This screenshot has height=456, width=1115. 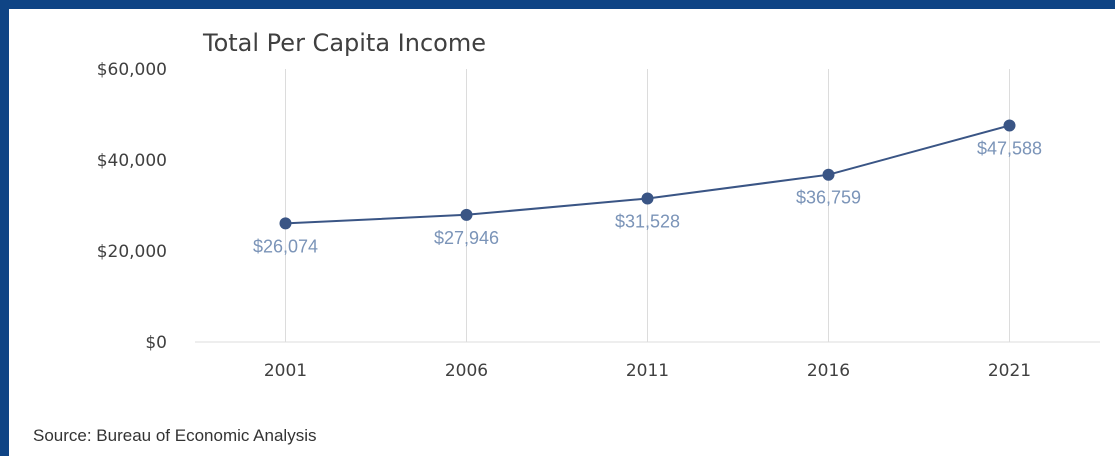 What do you see at coordinates (156, 343) in the screenshot?
I see `y-tick-label: $0` at bounding box center [156, 343].